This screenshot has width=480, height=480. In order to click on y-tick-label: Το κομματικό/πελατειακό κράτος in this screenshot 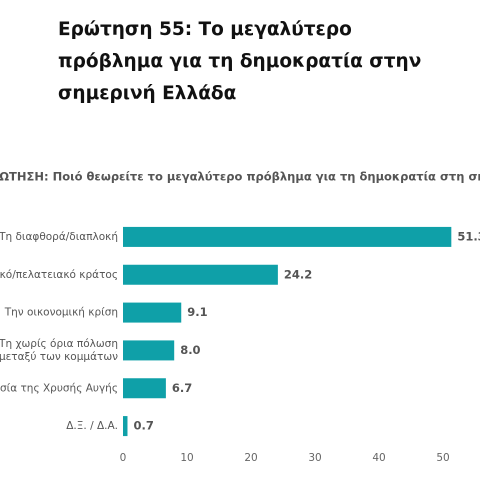, I will do `click(59, 275)`.